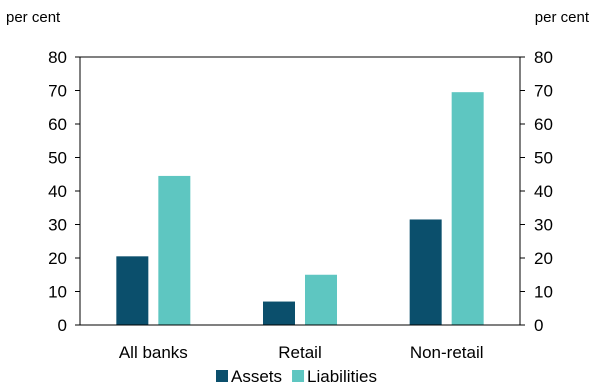 This screenshot has height=390, width=597. What do you see at coordinates (57, 124) in the screenshot?
I see `left-tick-label: 60` at bounding box center [57, 124].